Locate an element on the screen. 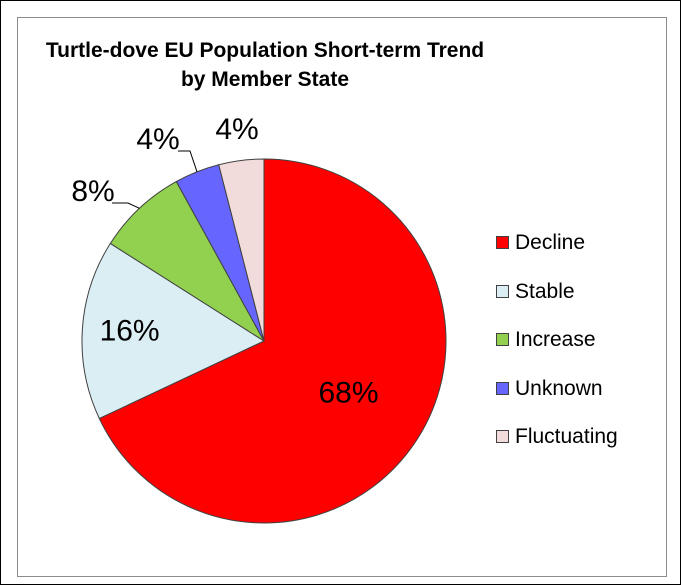 Image resolution: width=681 pixels, height=585 pixels. slice-label-increase: 8% is located at coordinates (92, 191).